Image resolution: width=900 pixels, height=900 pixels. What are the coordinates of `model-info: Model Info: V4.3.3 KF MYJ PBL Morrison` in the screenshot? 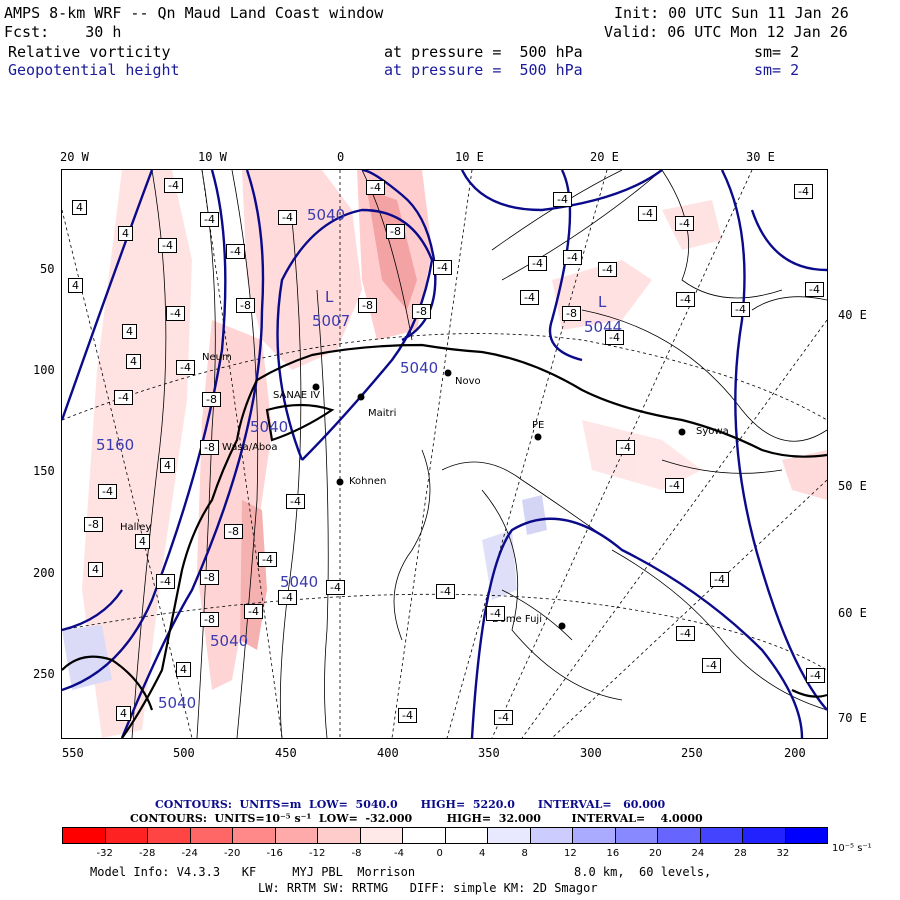 It's located at (253, 872).